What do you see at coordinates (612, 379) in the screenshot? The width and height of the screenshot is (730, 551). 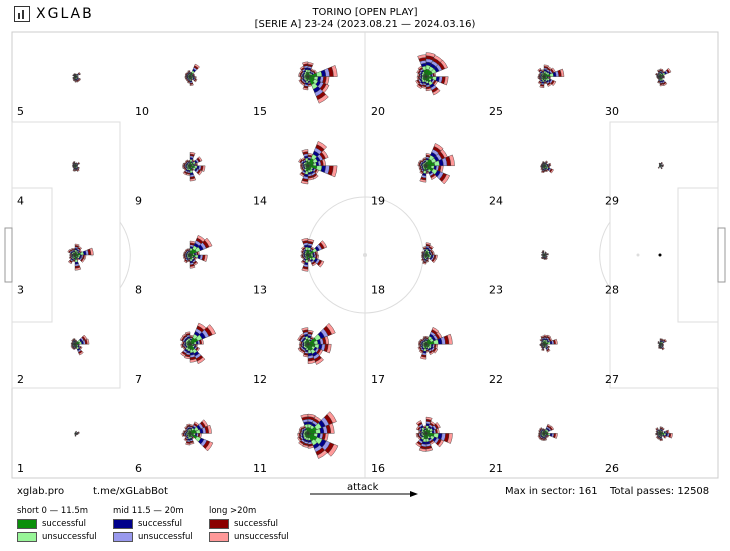 I see `zone-label-27: 27` at bounding box center [612, 379].